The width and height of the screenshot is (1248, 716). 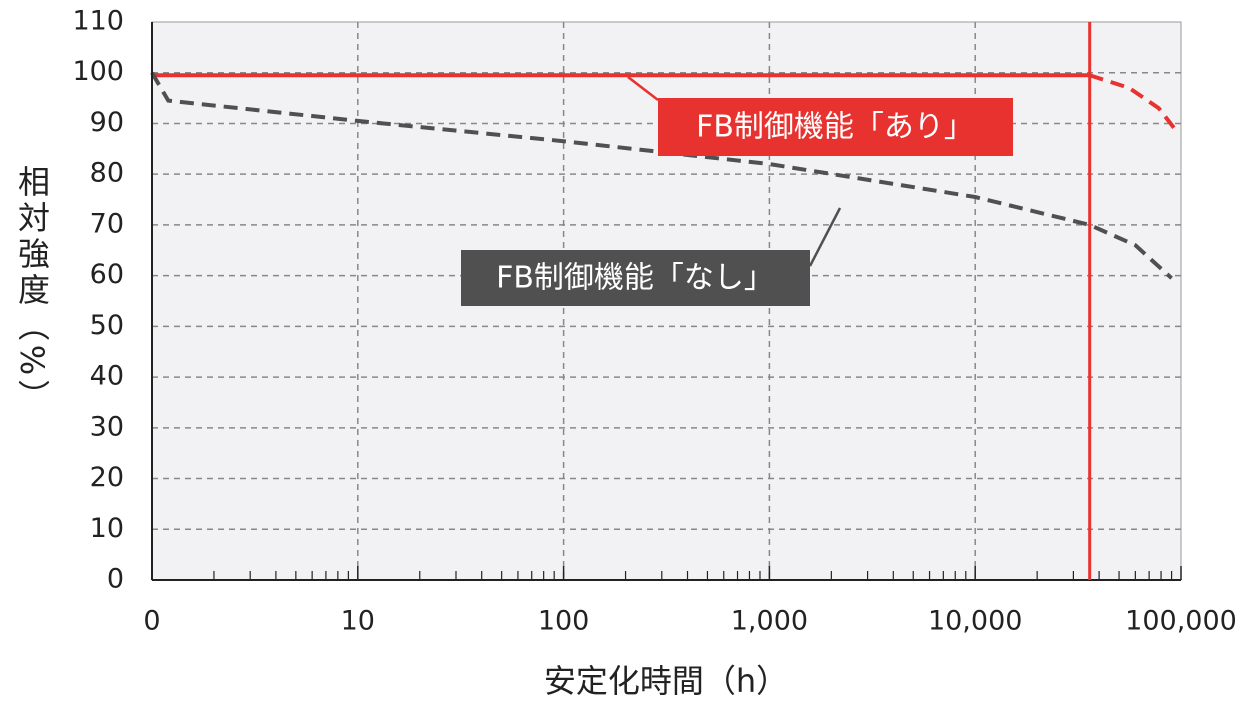 I want to click on y-tick-label: 20, so click(x=107, y=477).